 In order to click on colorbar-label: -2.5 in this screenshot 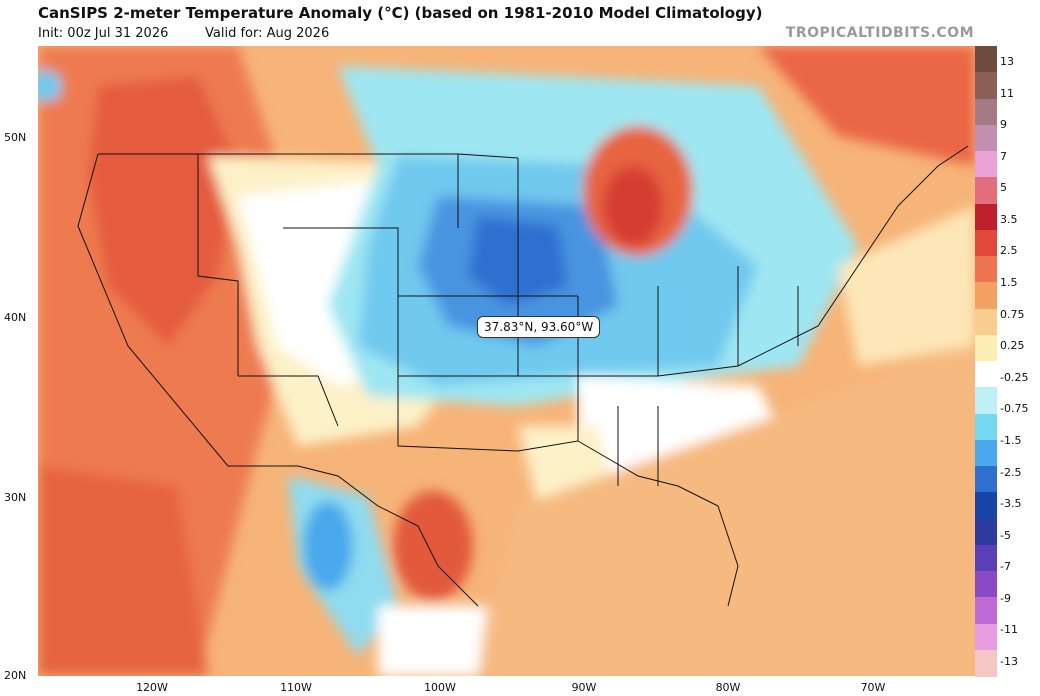, I will do `click(1011, 472)`.